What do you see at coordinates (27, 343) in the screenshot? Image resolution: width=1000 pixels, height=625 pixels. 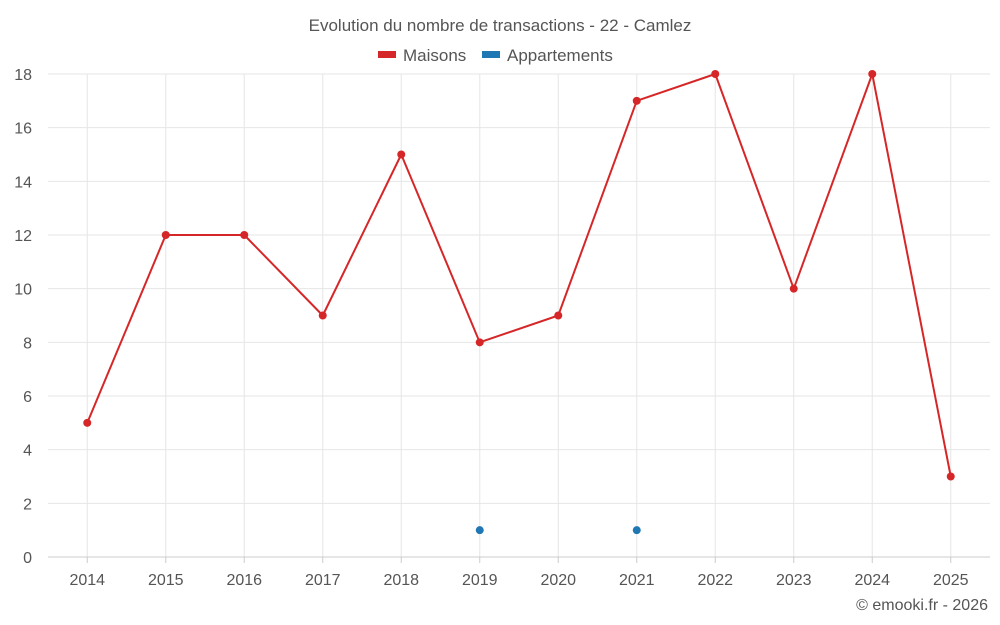 I see `y-tick-label: 8` at bounding box center [27, 343].